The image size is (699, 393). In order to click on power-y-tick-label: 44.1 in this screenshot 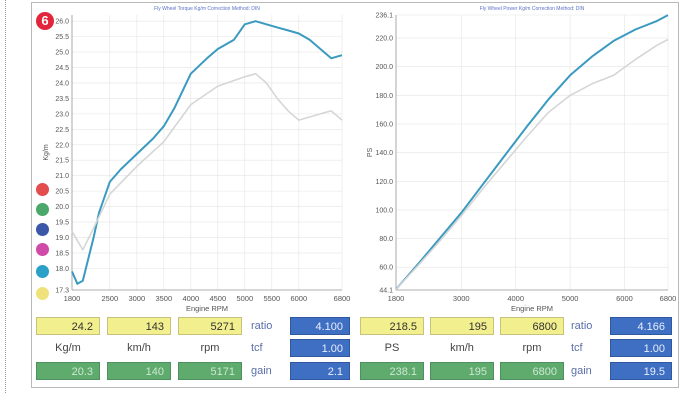, I will do `click(386, 291)`.